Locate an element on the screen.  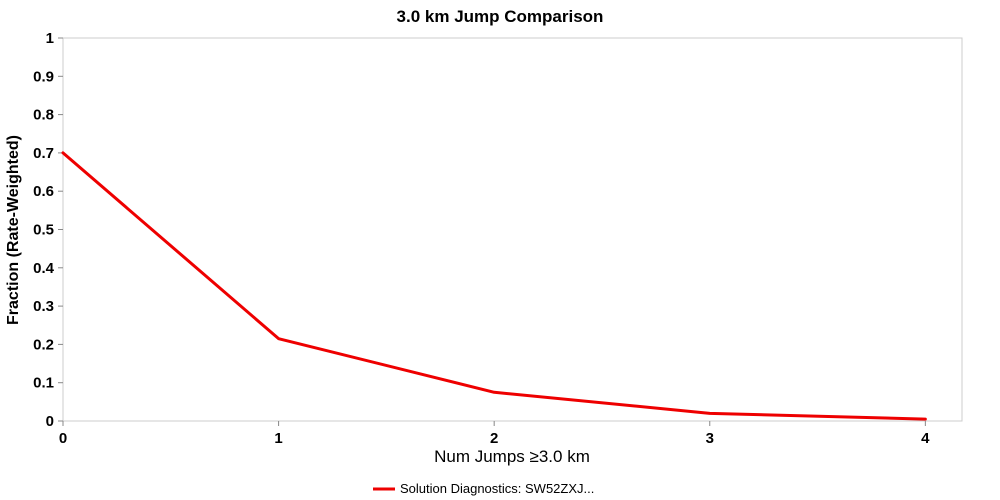
x-axis-label: Num Jumps ≥3.0 km is located at coordinates (512, 456).